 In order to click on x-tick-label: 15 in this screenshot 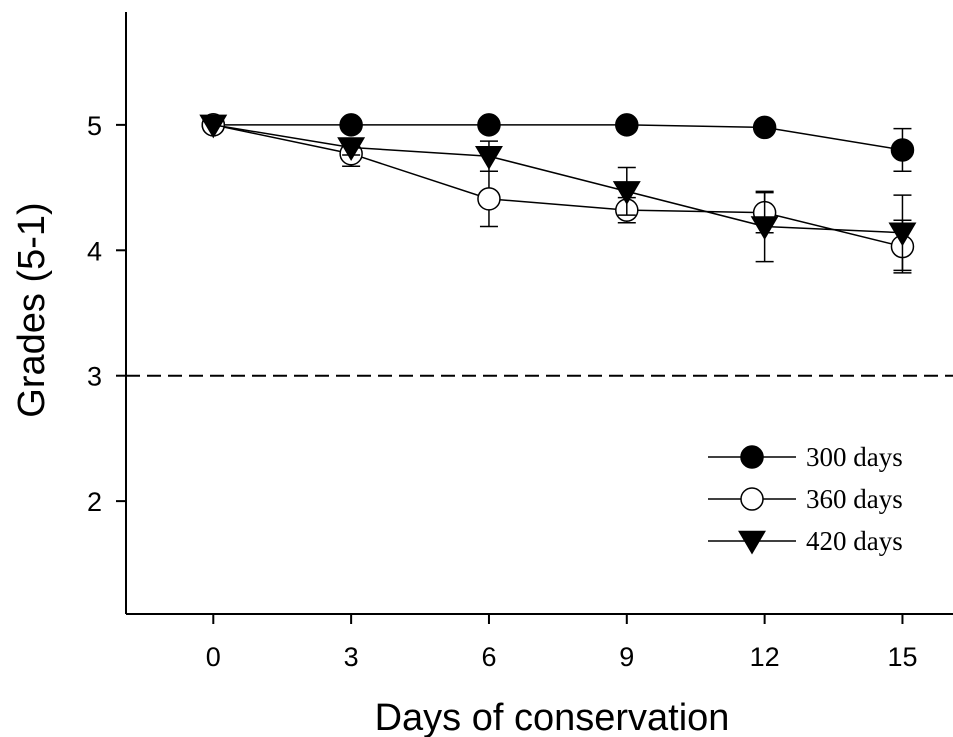, I will do `click(902, 657)`.